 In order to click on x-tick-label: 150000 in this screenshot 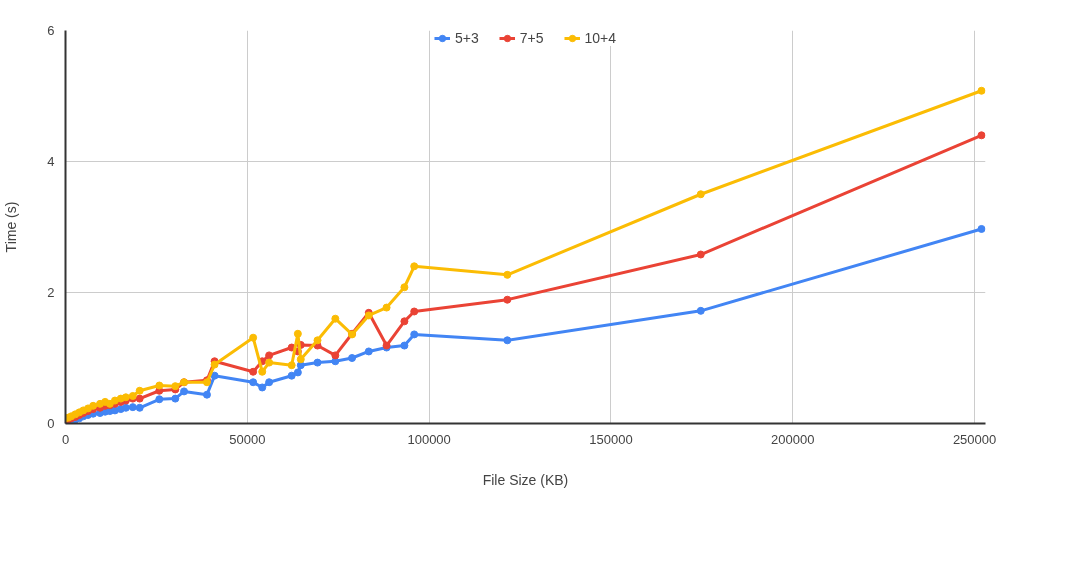, I will do `click(611, 439)`.